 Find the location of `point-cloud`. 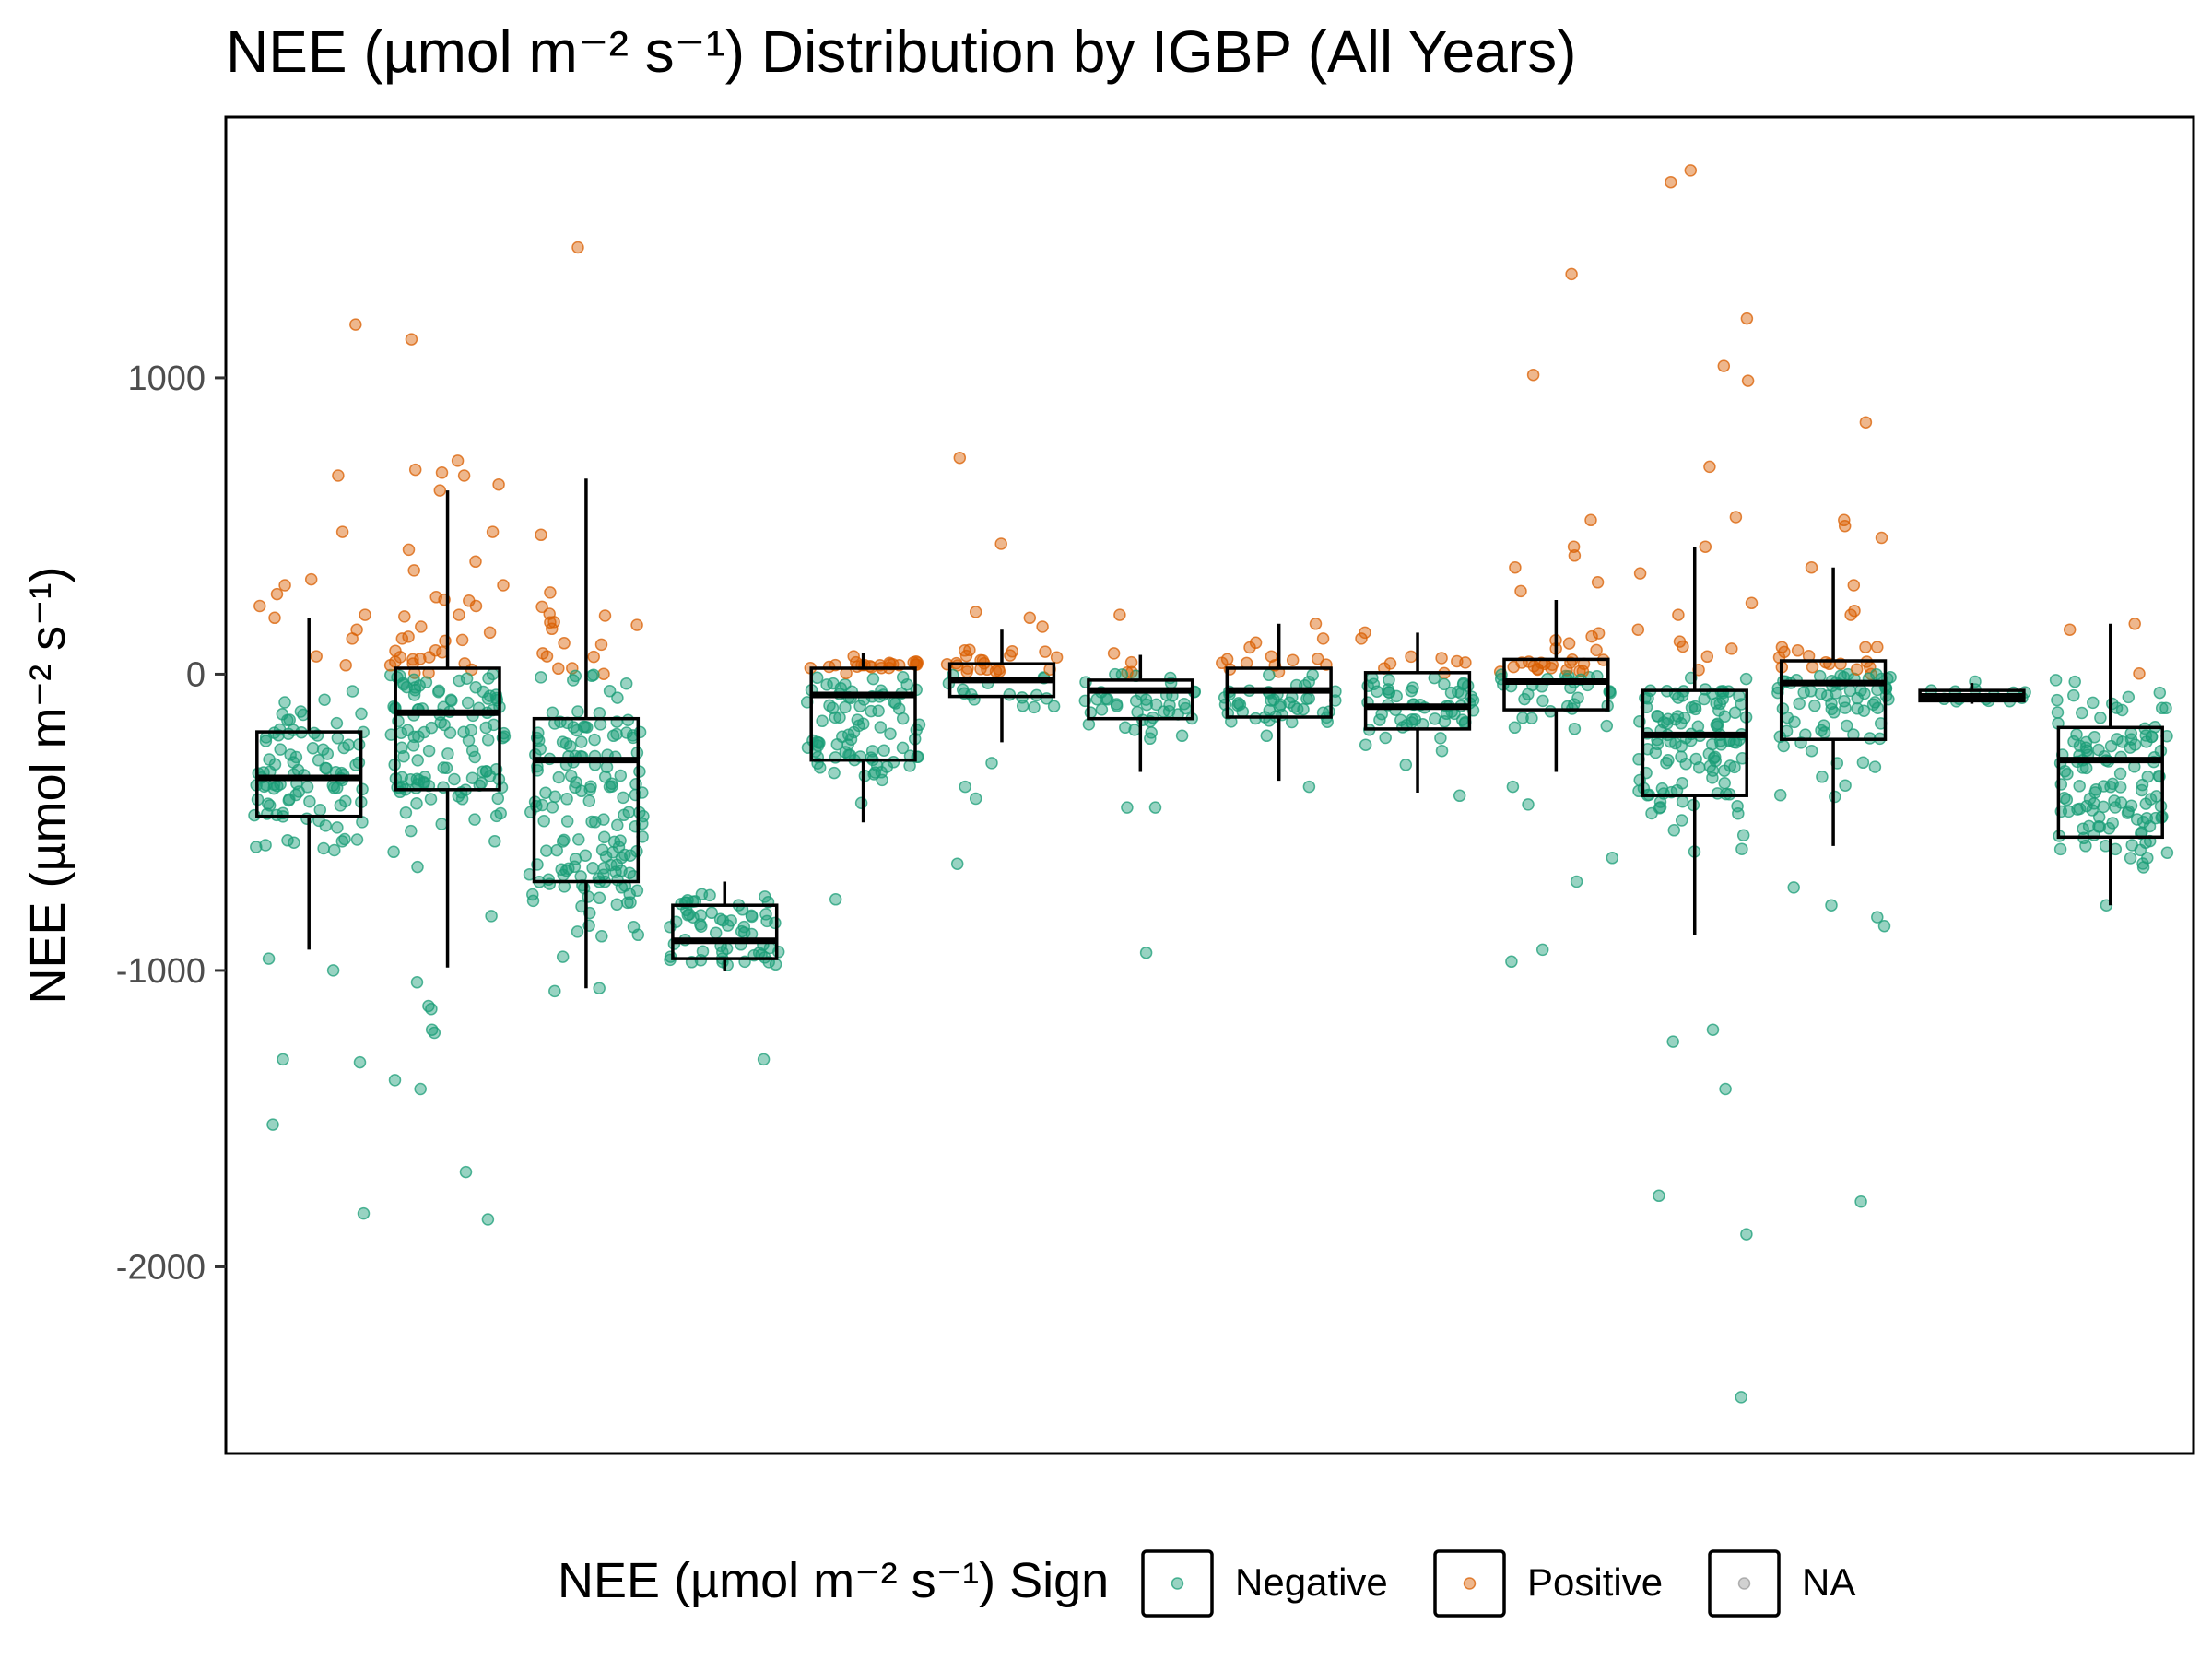

point-cloud is located at coordinates (2111, 765).